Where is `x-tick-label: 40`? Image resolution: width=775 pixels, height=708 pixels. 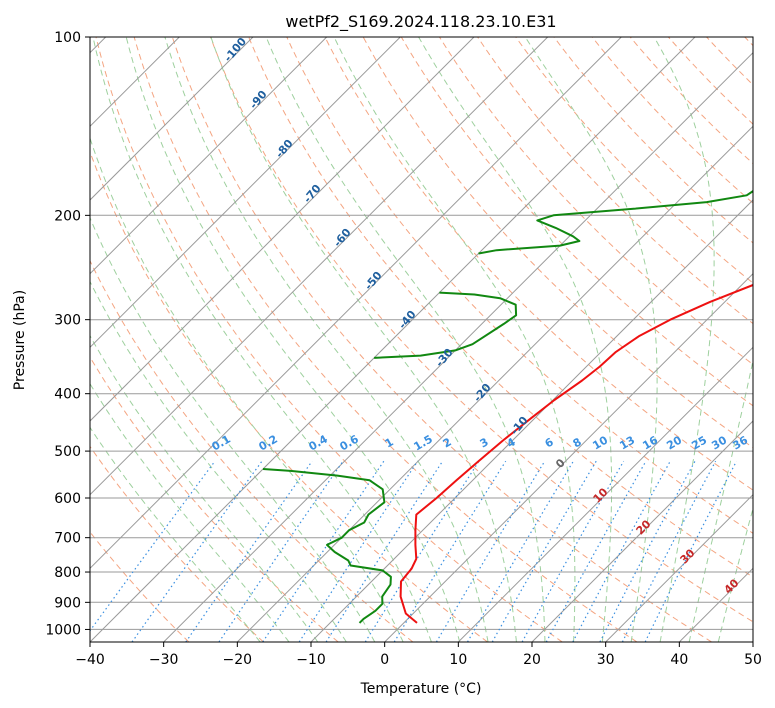 x-tick-label: 40 is located at coordinates (679, 660).